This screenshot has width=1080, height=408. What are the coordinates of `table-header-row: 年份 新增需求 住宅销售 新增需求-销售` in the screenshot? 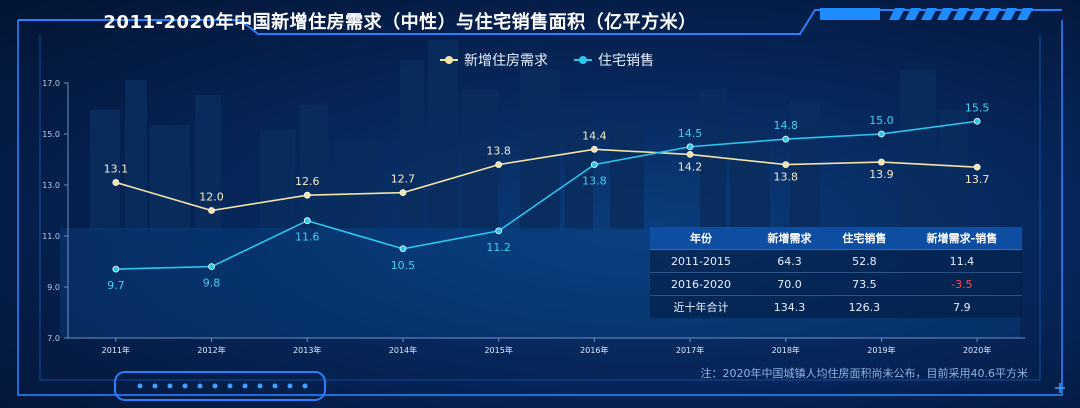 It's located at (836, 238).